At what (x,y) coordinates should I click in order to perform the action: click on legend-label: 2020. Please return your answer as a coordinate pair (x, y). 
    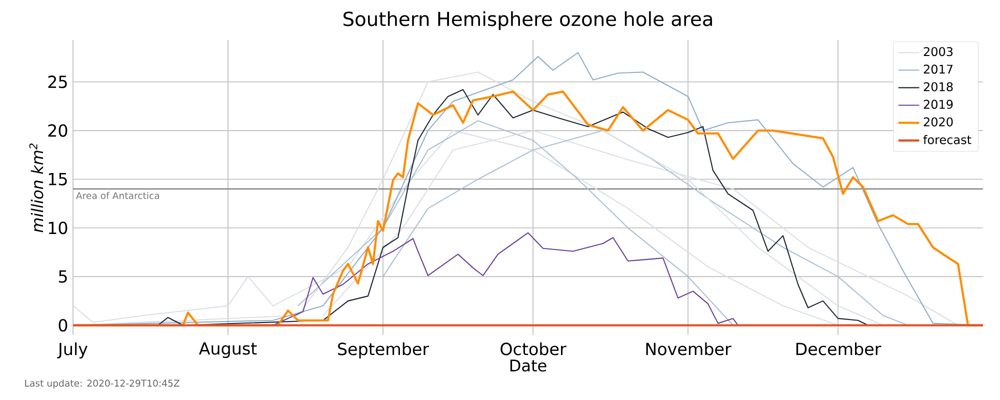
    Looking at the image, I should click on (938, 121).